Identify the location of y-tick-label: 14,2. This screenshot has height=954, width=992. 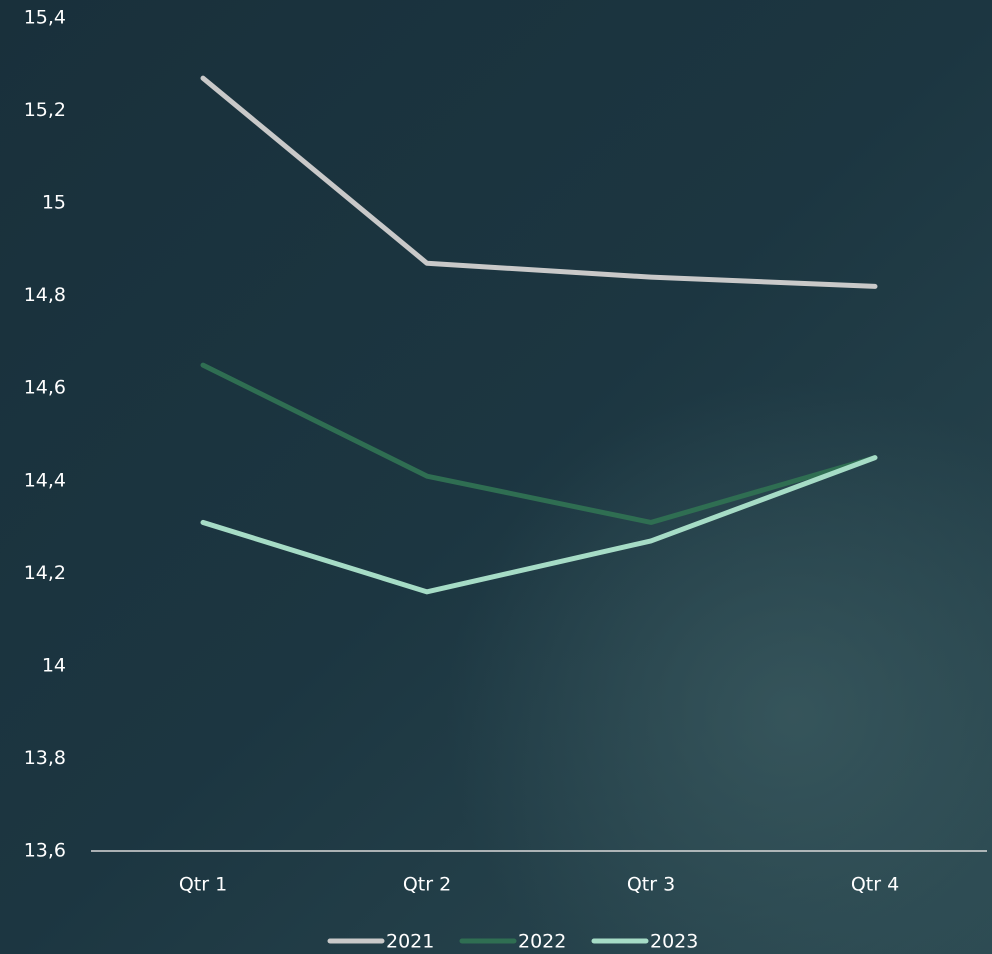
(45, 573).